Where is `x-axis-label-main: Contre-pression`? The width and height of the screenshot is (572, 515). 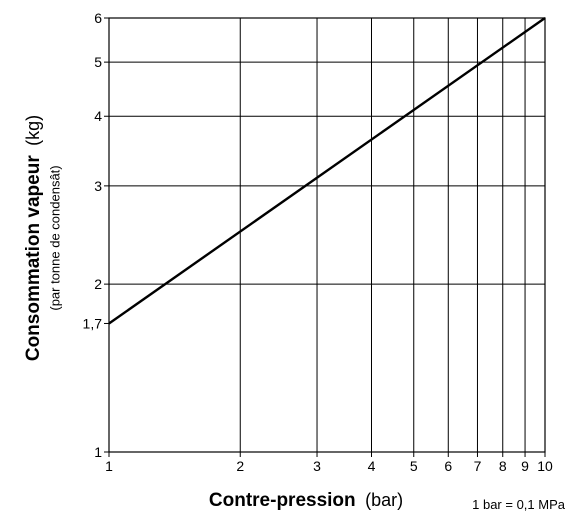 x-axis-label-main: Contre-pression is located at coordinates (282, 500).